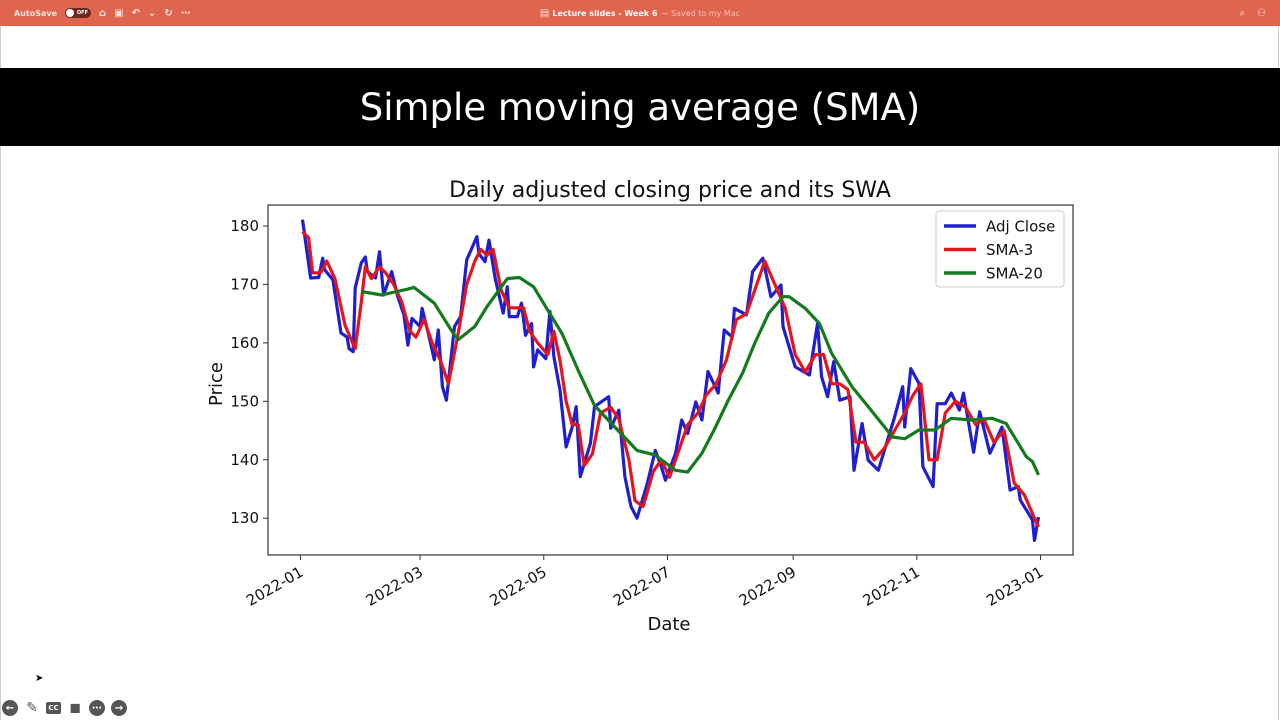 The height and width of the screenshot is (720, 1280). I want to click on previous-slide-button: ←, so click(10, 708).